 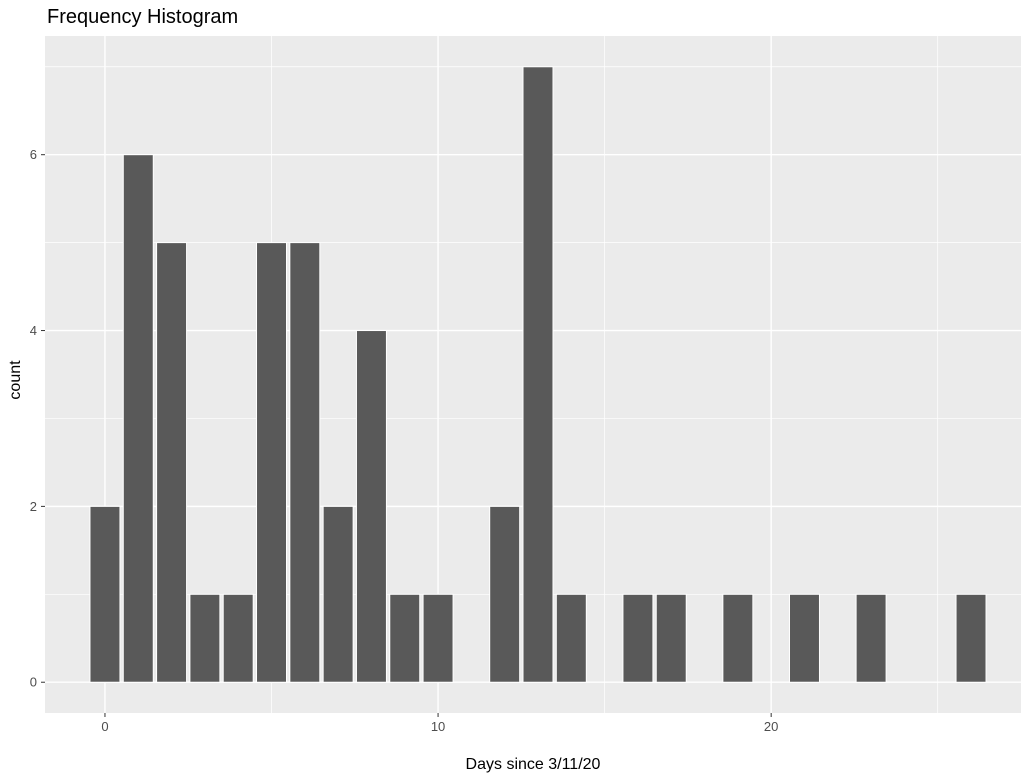 I want to click on y-tick-label: 2, so click(x=33, y=506).